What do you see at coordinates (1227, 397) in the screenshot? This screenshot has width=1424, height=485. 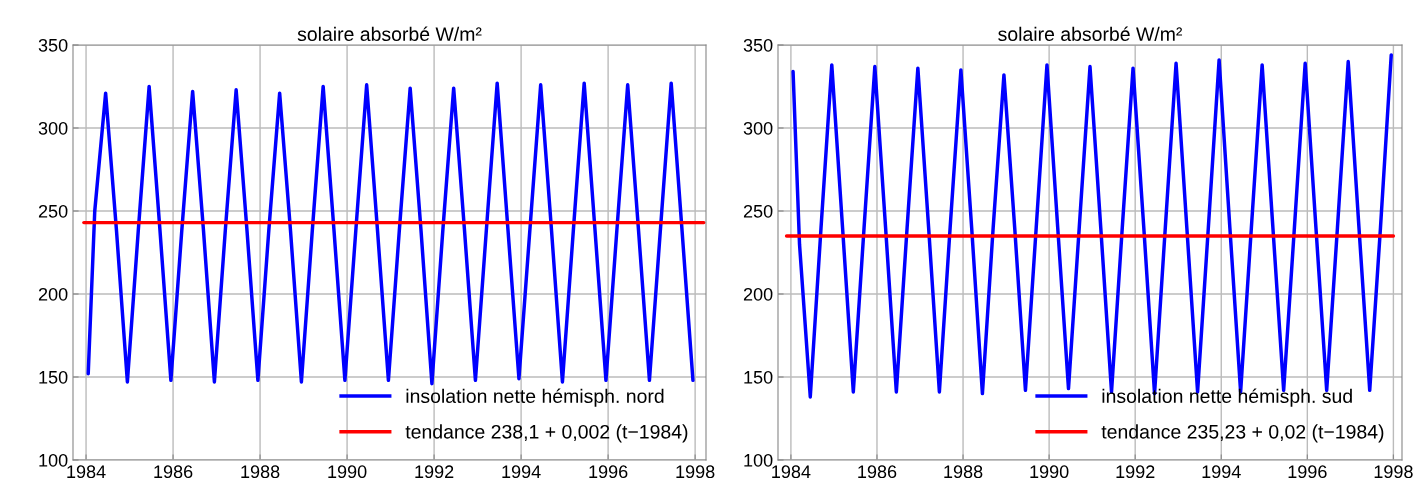 I see `legend-label: insolation nette hémisph. sud` at bounding box center [1227, 397].